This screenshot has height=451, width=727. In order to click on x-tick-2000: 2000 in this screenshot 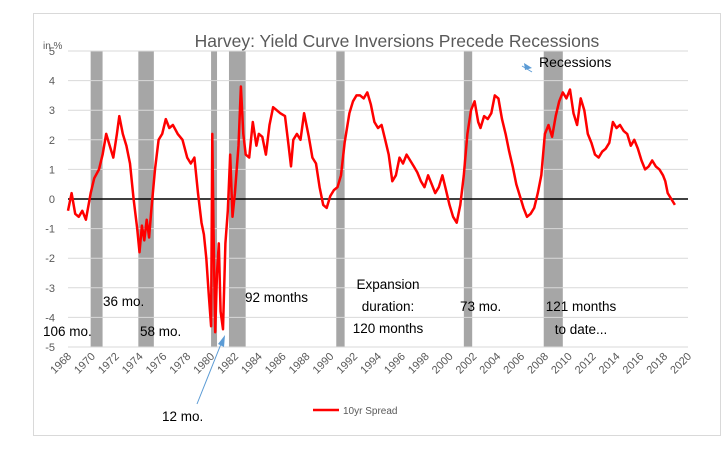, I will do `click(443, 364)`.